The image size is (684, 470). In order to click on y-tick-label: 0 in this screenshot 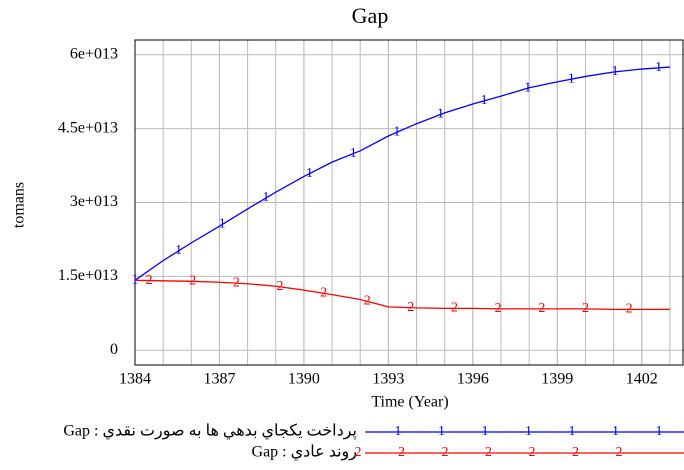, I will do `click(114, 349)`.